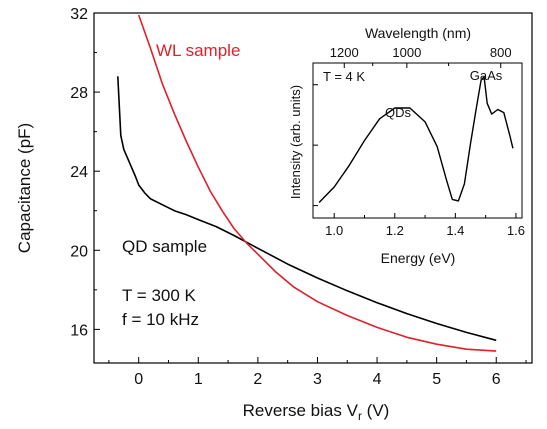 This screenshot has height=429, width=547. Describe the element at coordinates (418, 33) in the screenshot. I see `inset-top-axis-title: Wavelength (nm)` at that location.